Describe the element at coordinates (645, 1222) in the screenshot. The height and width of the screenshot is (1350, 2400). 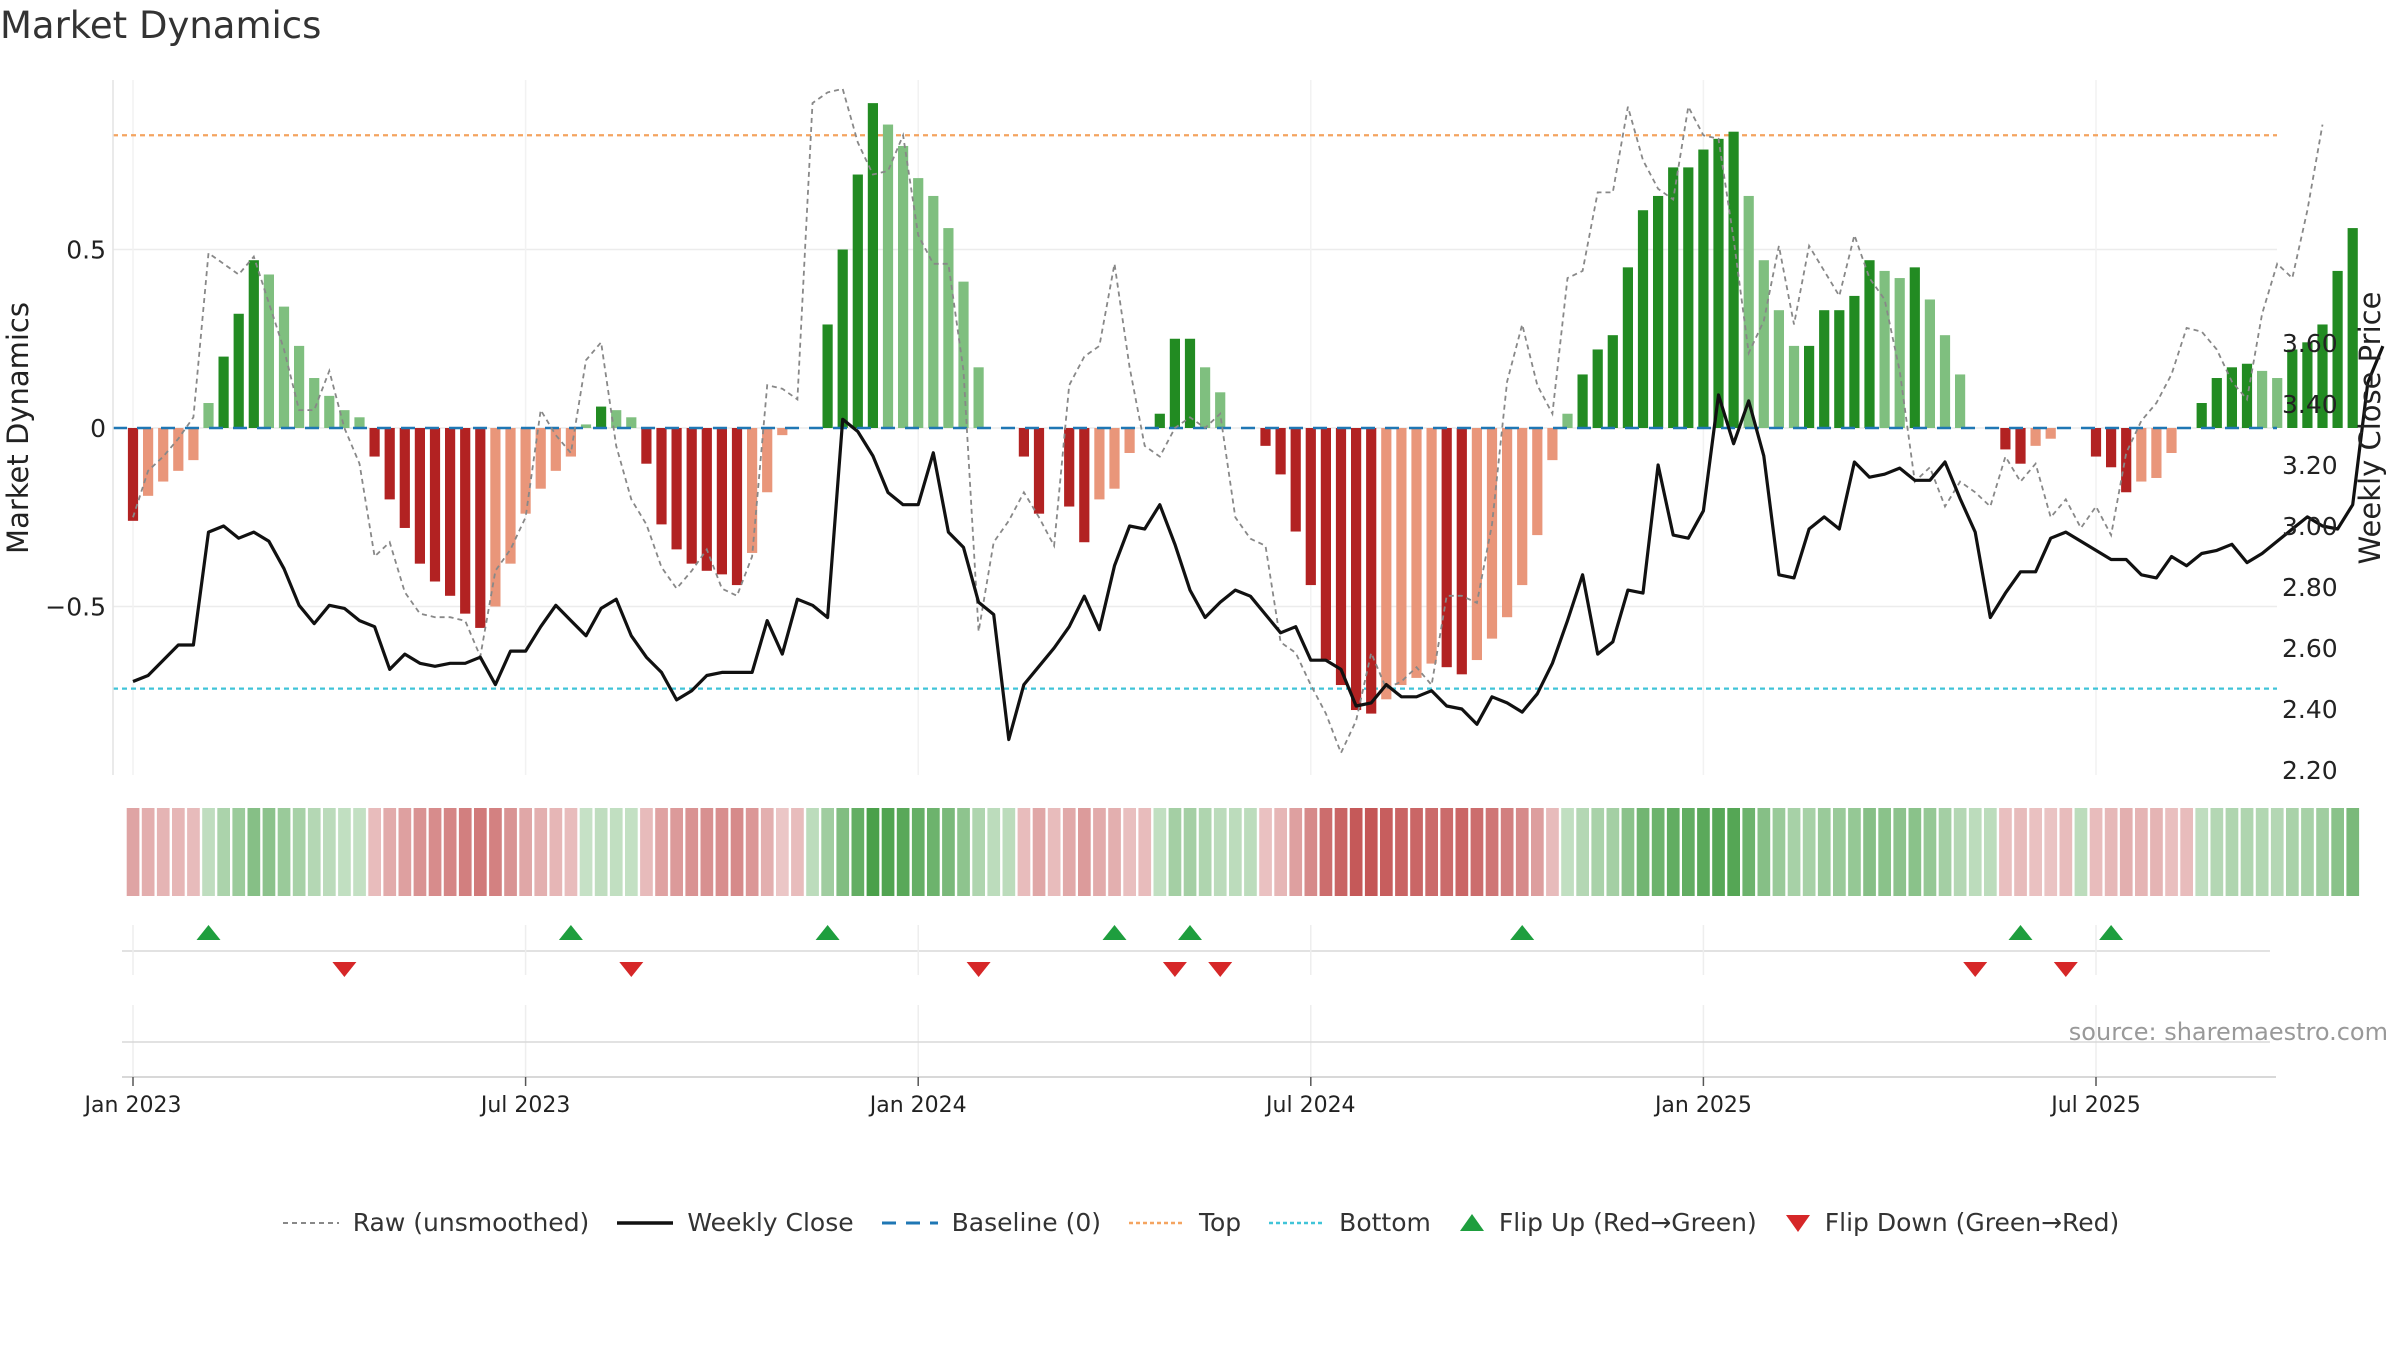
I see `legend-swatch-close` at that location.